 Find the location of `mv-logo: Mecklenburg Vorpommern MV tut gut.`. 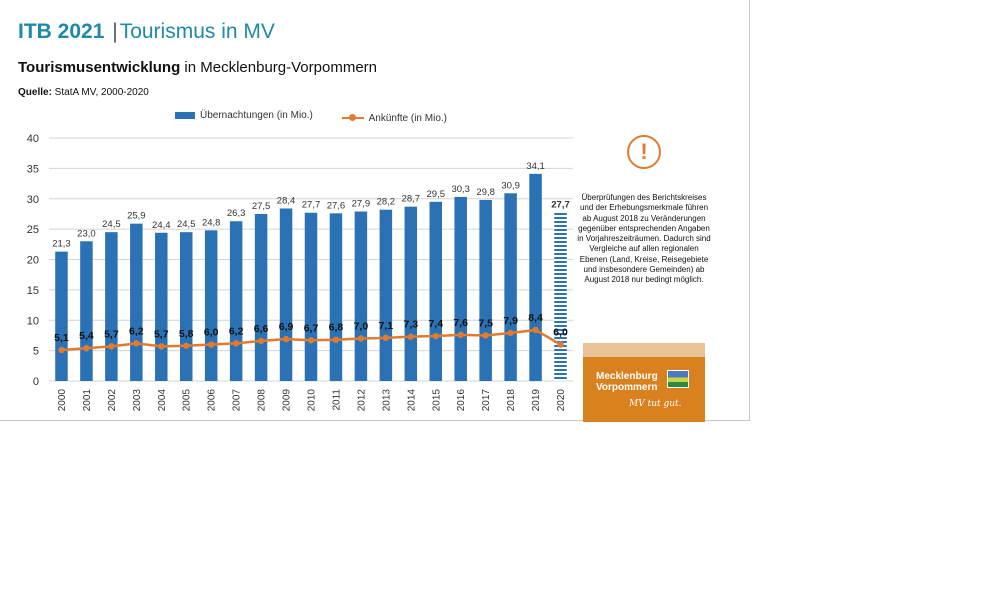

mv-logo: Mecklenburg Vorpommern MV tut gut. is located at coordinates (644, 382).